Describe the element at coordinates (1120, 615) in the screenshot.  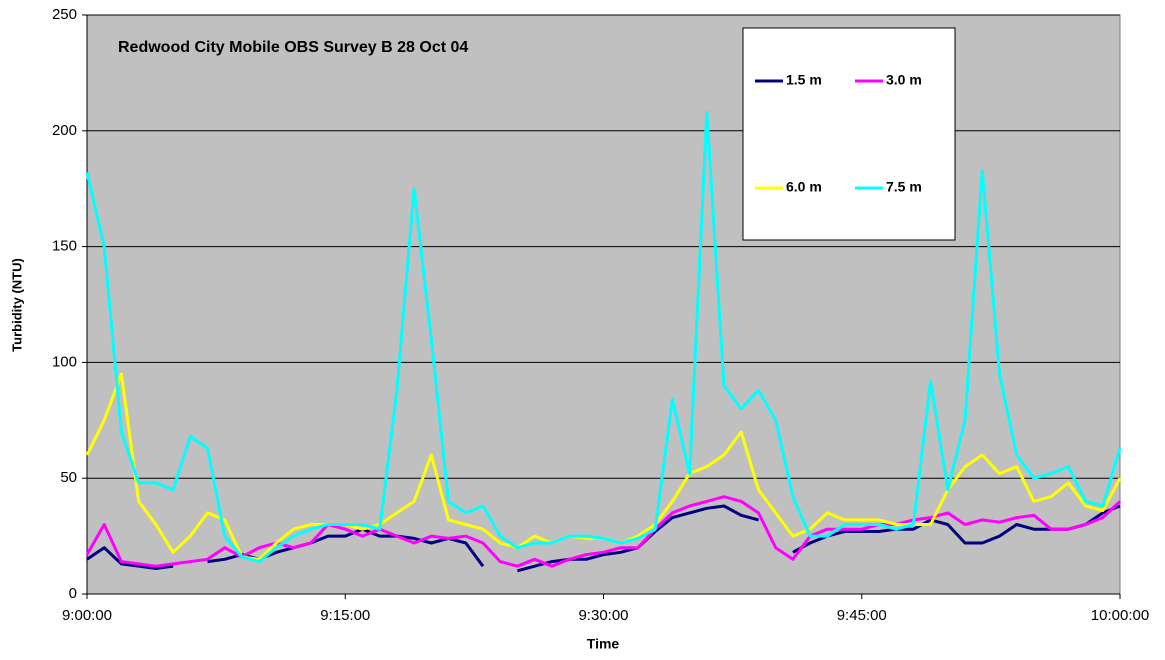
I see `x-tick-label: 10:00:00` at that location.